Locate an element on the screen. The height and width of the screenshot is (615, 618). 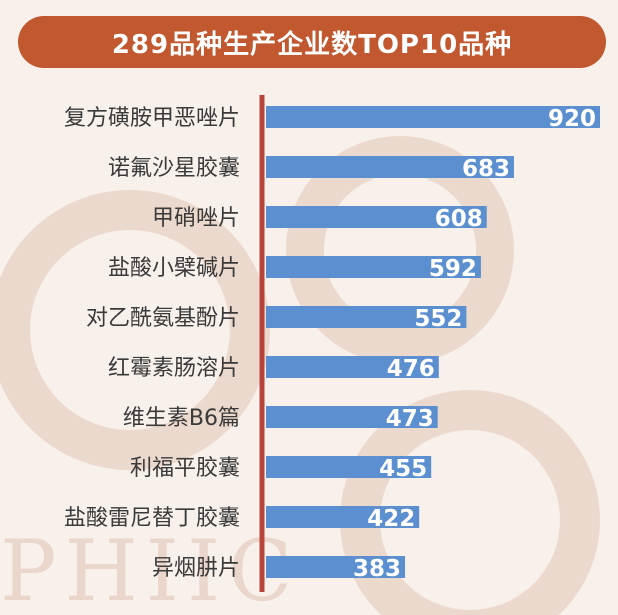
value-label: 422 is located at coordinates (391, 519).